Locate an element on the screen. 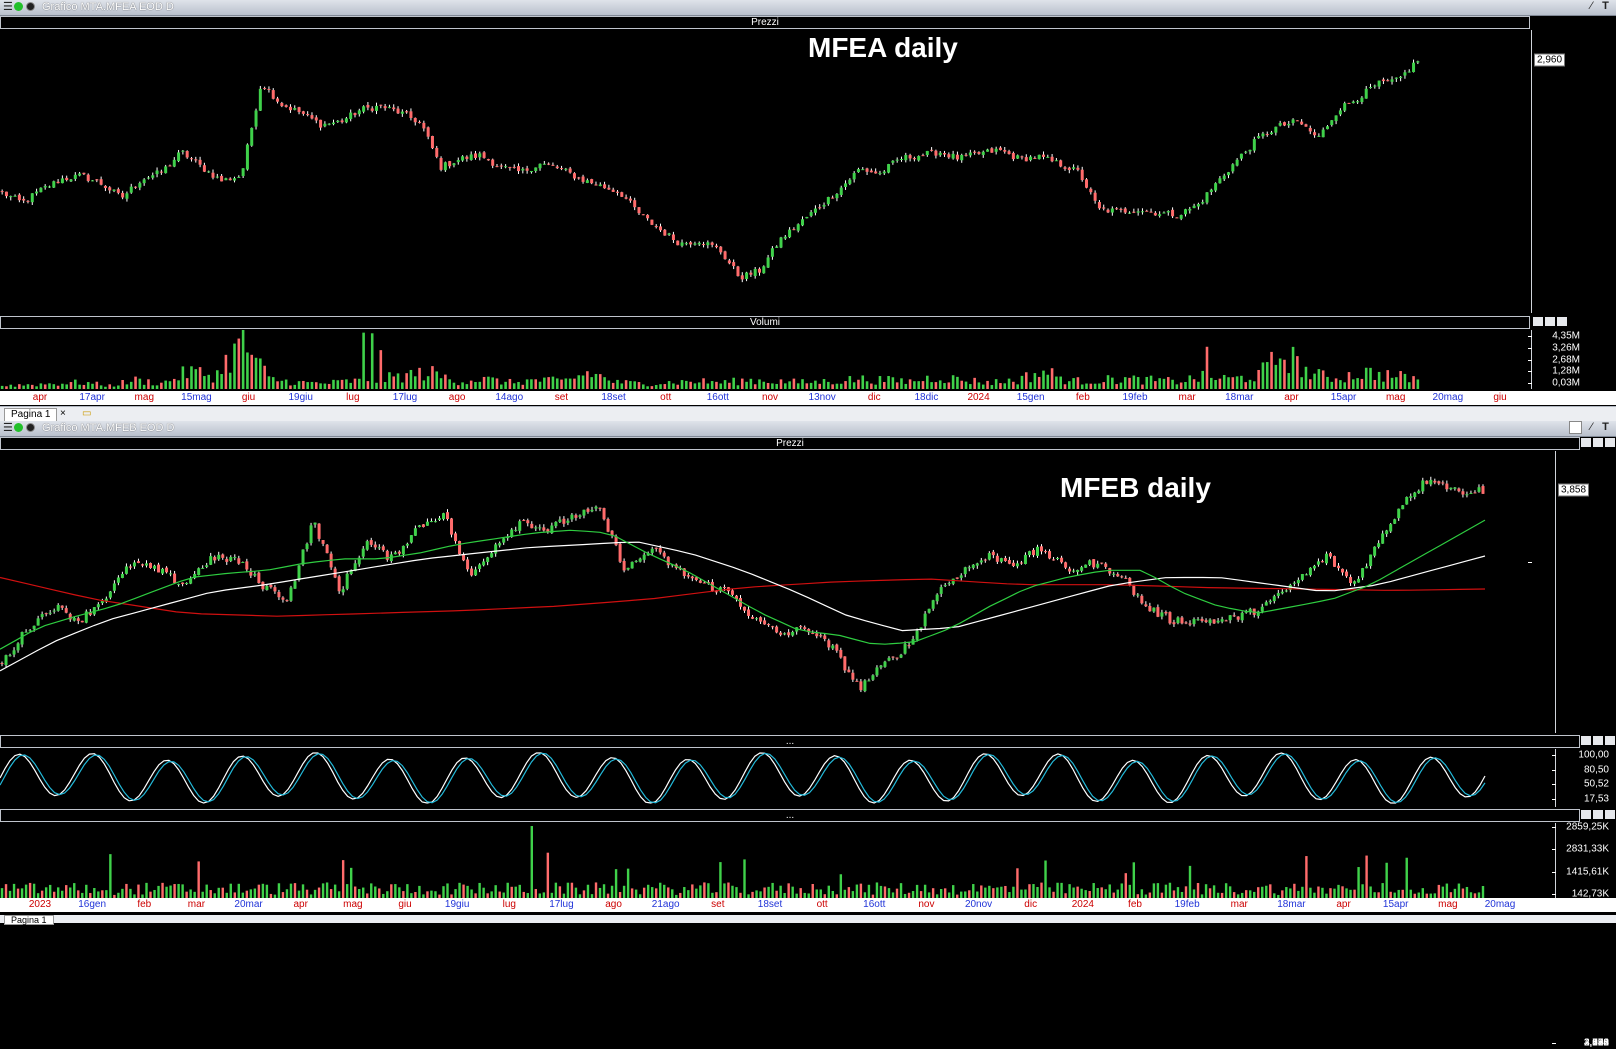 The height and width of the screenshot is (1049, 1616). minimize-window-icon is located at coordinates (1575, 427).